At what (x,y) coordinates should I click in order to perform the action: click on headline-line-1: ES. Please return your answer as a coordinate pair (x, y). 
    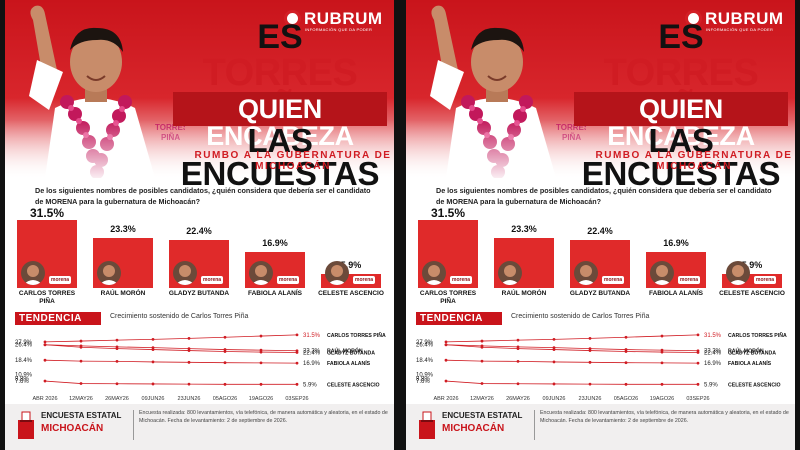
    Looking at the image, I should click on (280, 37).